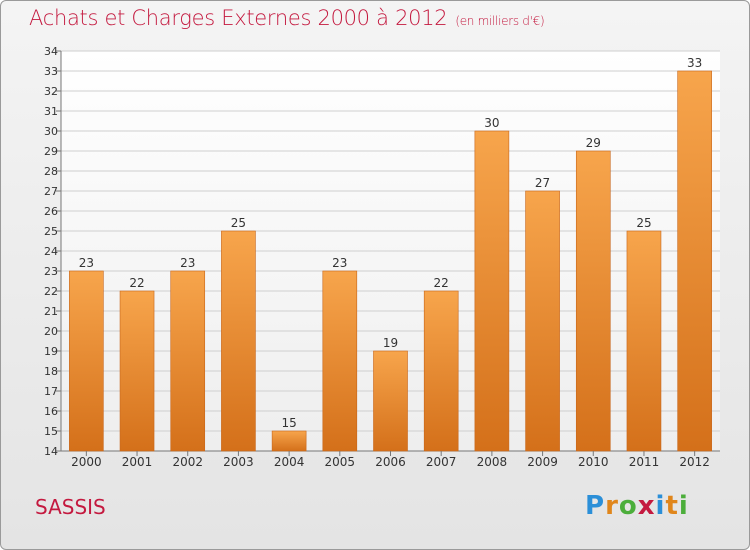 The width and height of the screenshot is (750, 550). What do you see at coordinates (492, 462) in the screenshot?
I see `x-tick-label: 2008` at bounding box center [492, 462].